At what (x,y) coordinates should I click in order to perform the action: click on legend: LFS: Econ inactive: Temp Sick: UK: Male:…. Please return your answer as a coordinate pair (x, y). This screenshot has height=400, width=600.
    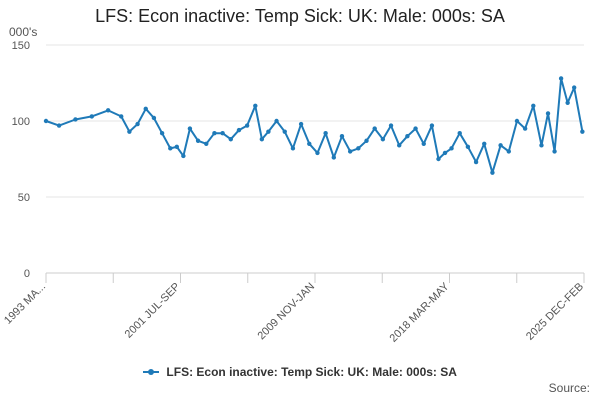
    Looking at the image, I should click on (300, 372).